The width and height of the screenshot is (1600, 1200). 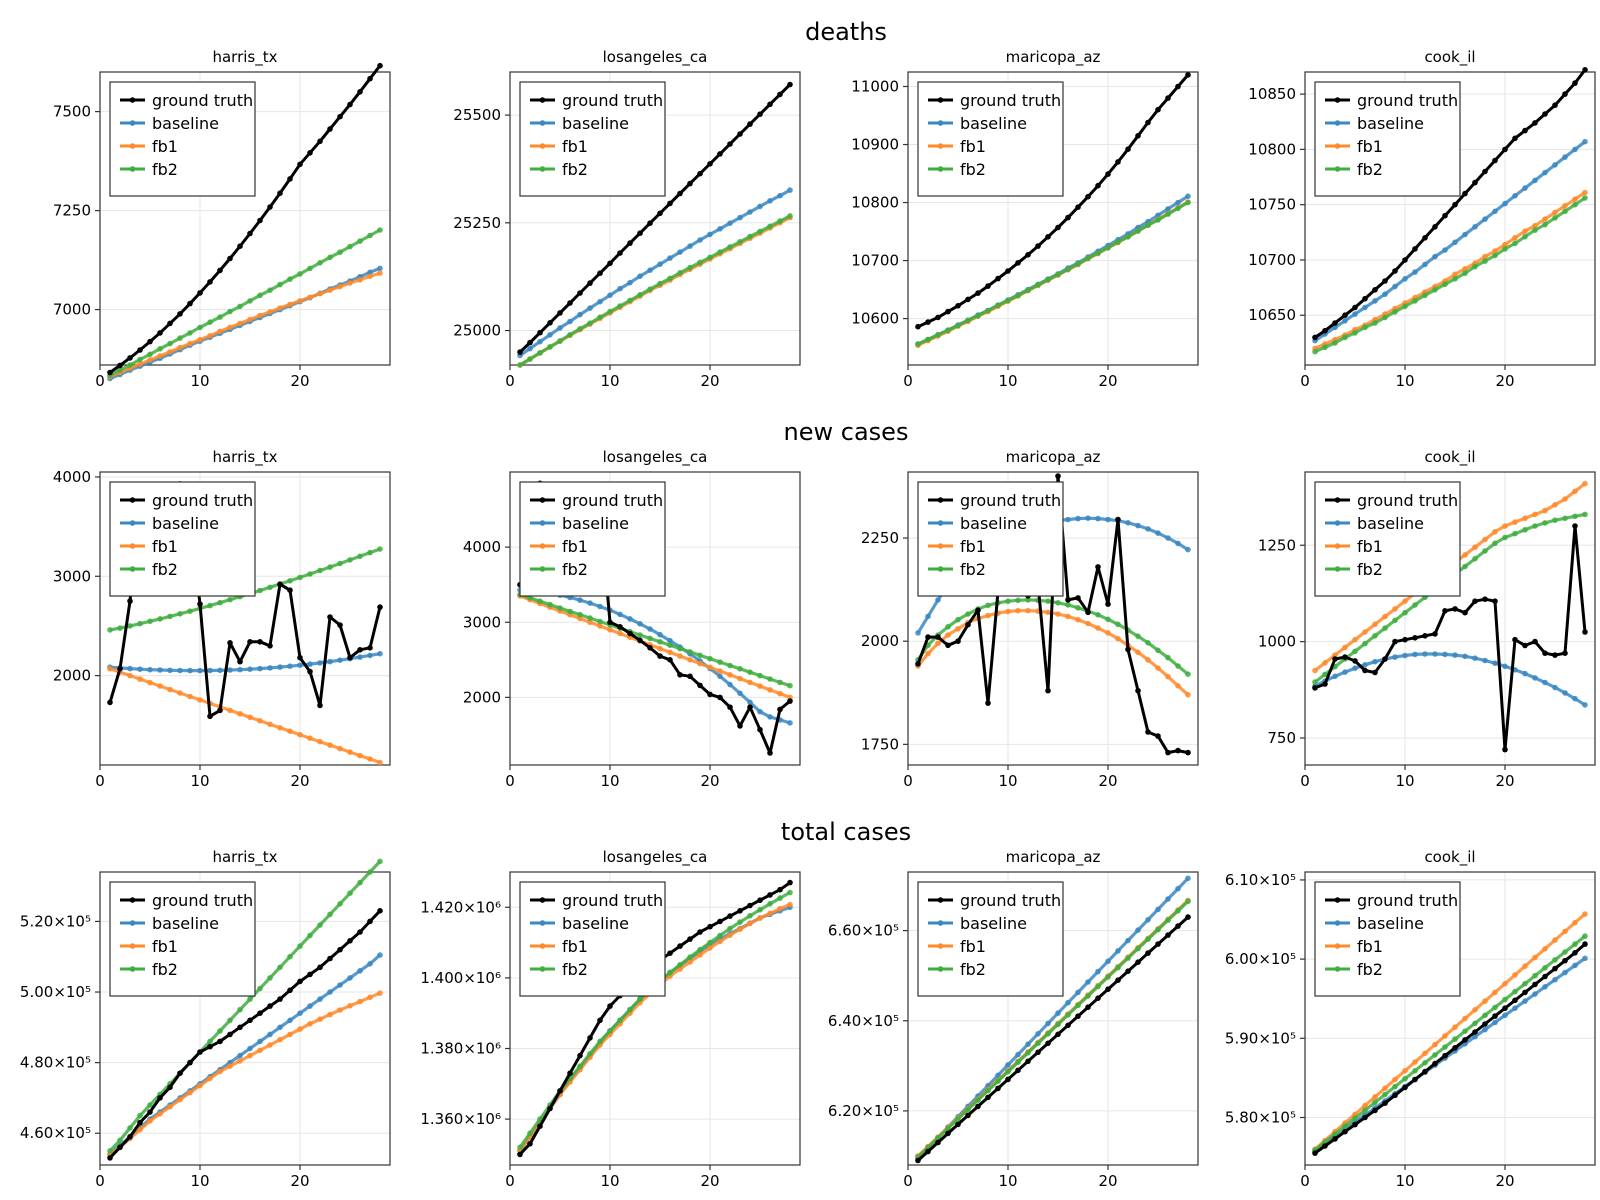 What do you see at coordinates (1272, 260) in the screenshot?
I see `chart-3-ytick-label-1: 10700` at bounding box center [1272, 260].